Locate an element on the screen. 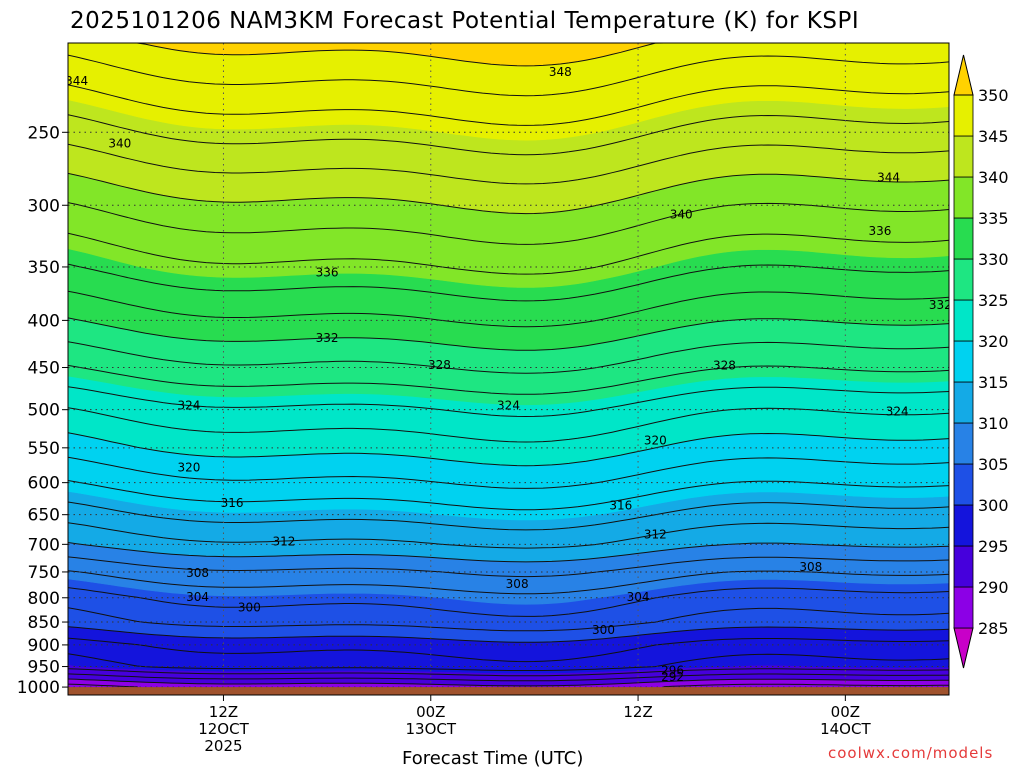 The height and width of the screenshot is (768, 1024). colorbar-tick-305: 305 is located at coordinates (993, 464).